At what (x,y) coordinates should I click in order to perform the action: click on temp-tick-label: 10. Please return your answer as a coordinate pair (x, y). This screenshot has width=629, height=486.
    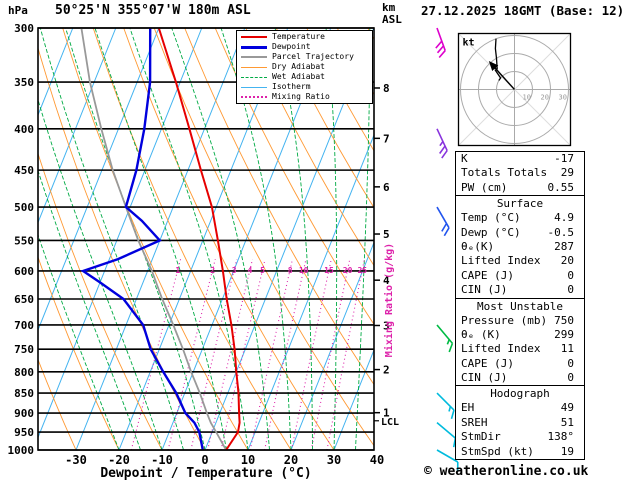
    Looking at the image, I should click on (248, 460).